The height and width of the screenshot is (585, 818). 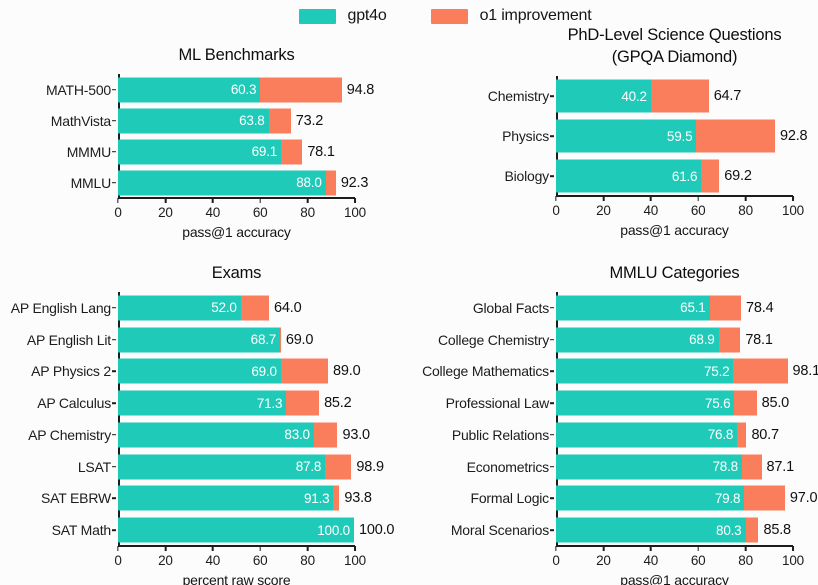 I want to click on category-label: AP Chemistry, so click(x=69, y=434).